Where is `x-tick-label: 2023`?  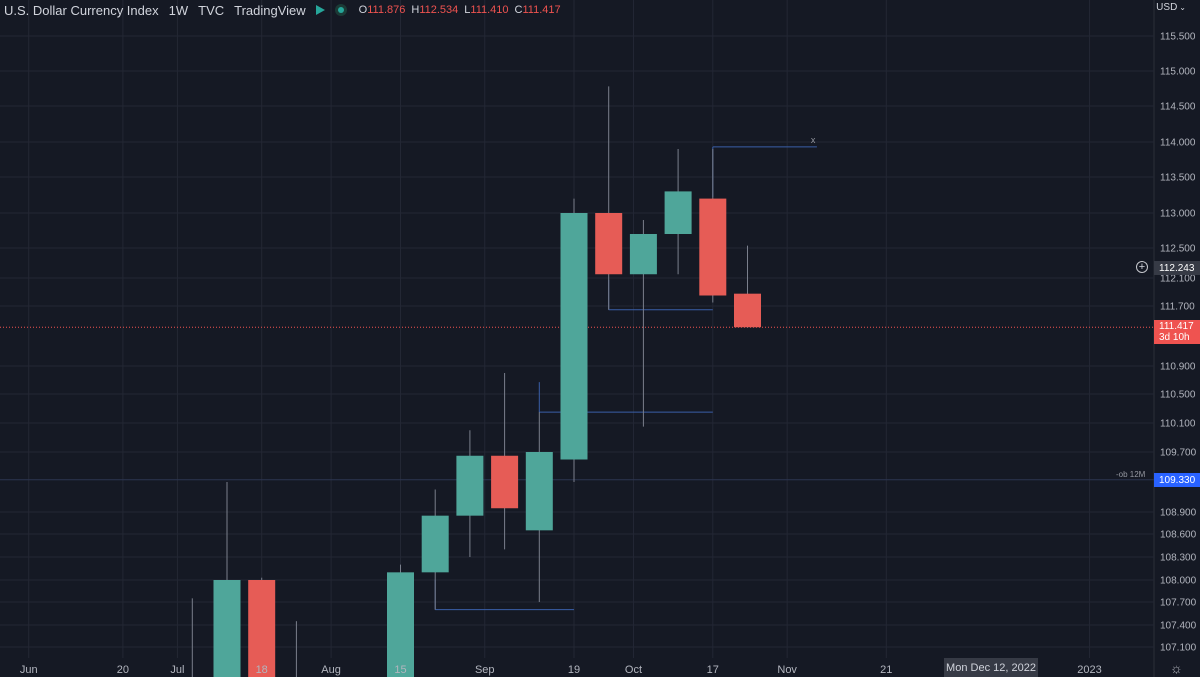
x-tick-label: 2023 is located at coordinates (1089, 670).